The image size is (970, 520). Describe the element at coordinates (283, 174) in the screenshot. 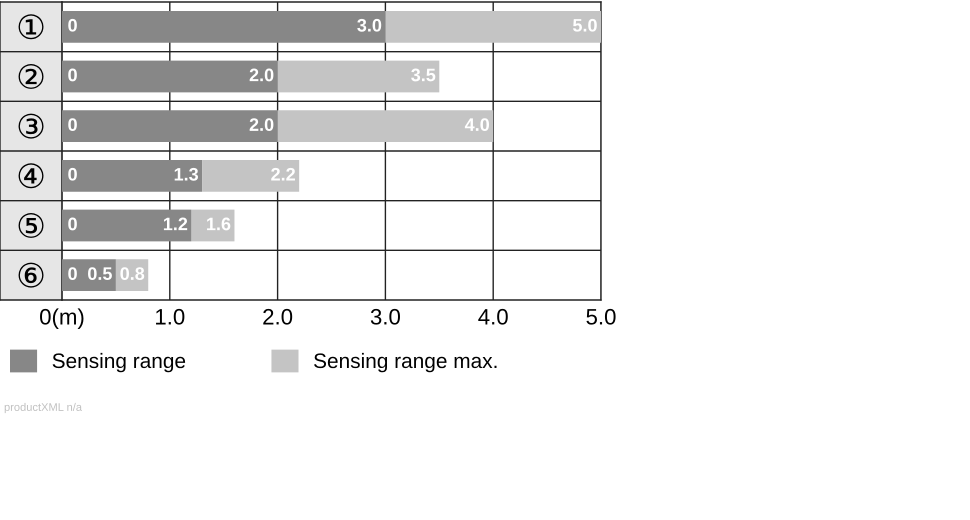

I see `total-label: 2.2` at that location.